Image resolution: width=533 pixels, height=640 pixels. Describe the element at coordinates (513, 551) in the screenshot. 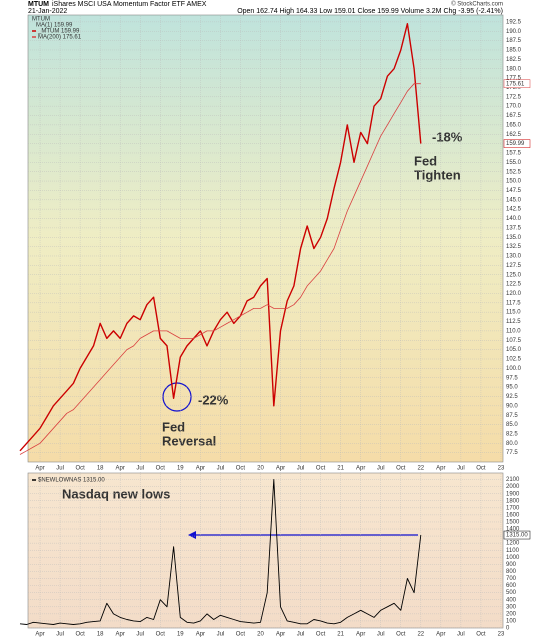

I see `y-tick-label: 1100` at that location.